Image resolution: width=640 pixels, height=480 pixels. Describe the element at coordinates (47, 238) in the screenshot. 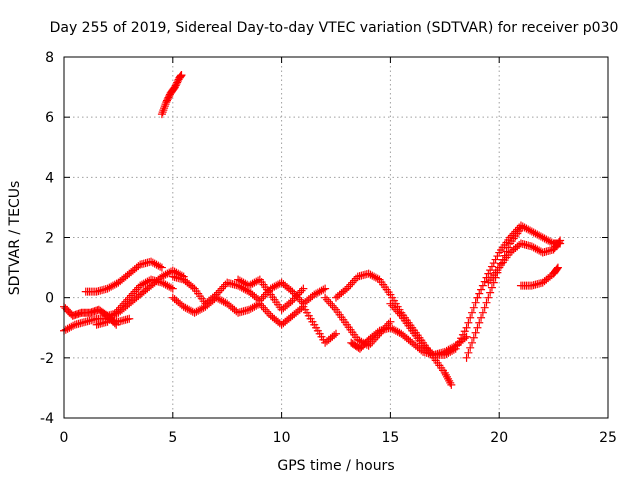

I see `y-tick-labels: -4 -2 0 2 4 6 8` at that location.